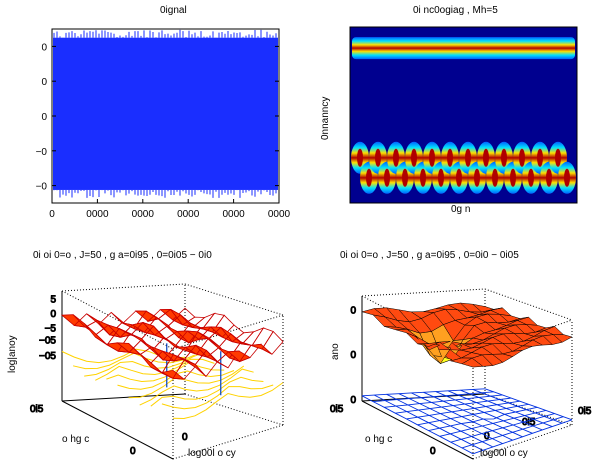 The height and width of the screenshot is (464, 599). Describe the element at coordinates (133, 451) in the screenshot. I see `surface-left-xtick-label: 0` at that location.